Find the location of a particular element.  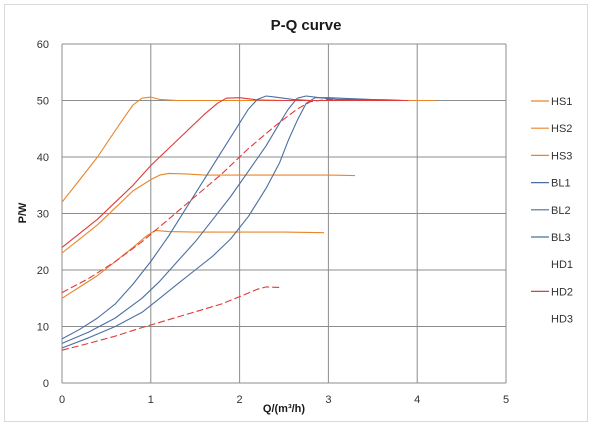

x-tick-label: 3 is located at coordinates (328, 400).